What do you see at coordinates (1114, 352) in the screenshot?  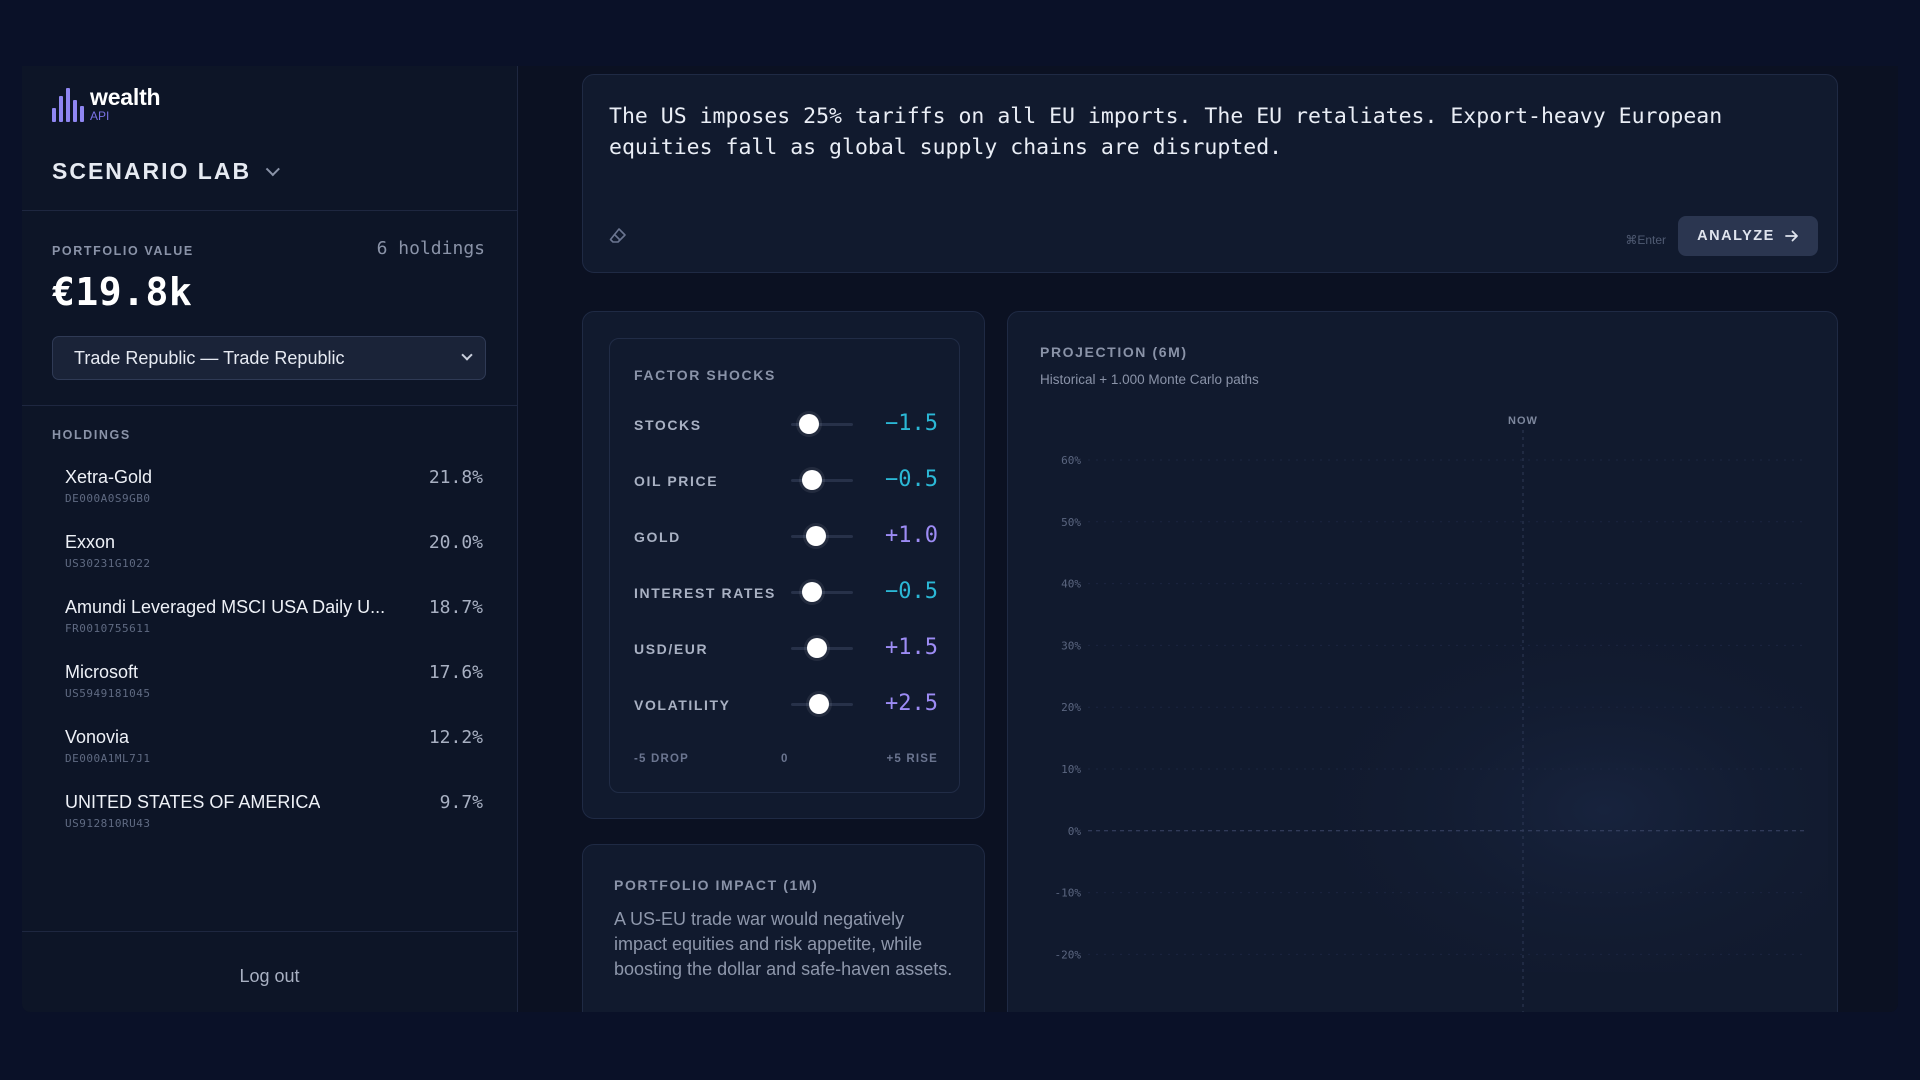 I see `projection-title: PROJECTION (6M)` at bounding box center [1114, 352].